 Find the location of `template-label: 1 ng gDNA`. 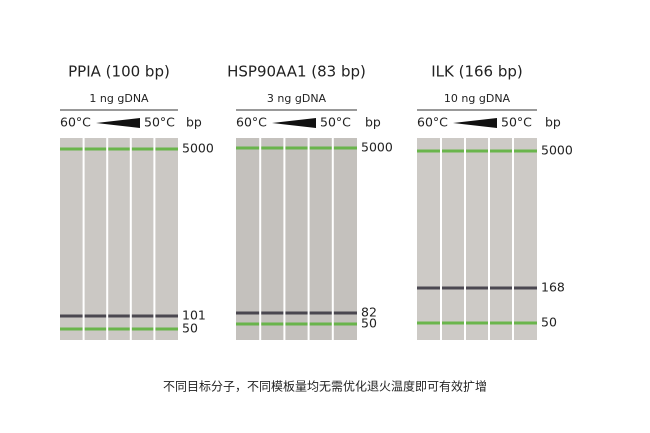

template-label: 1 ng gDNA is located at coordinates (119, 98).